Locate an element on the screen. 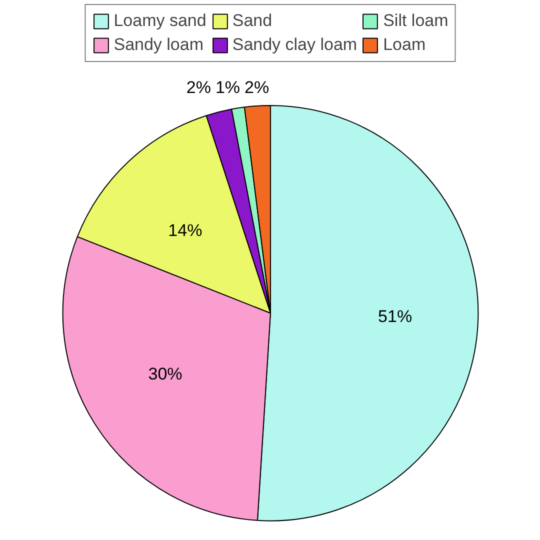 This screenshot has width=540, height=540. legend-label: Loamy sand is located at coordinates (160, 21).